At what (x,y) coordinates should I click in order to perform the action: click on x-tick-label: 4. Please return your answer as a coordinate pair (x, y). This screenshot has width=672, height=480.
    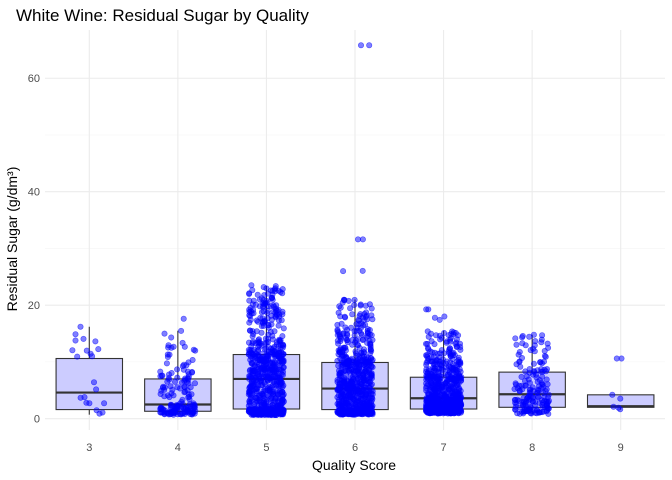
    Looking at the image, I should click on (178, 448).